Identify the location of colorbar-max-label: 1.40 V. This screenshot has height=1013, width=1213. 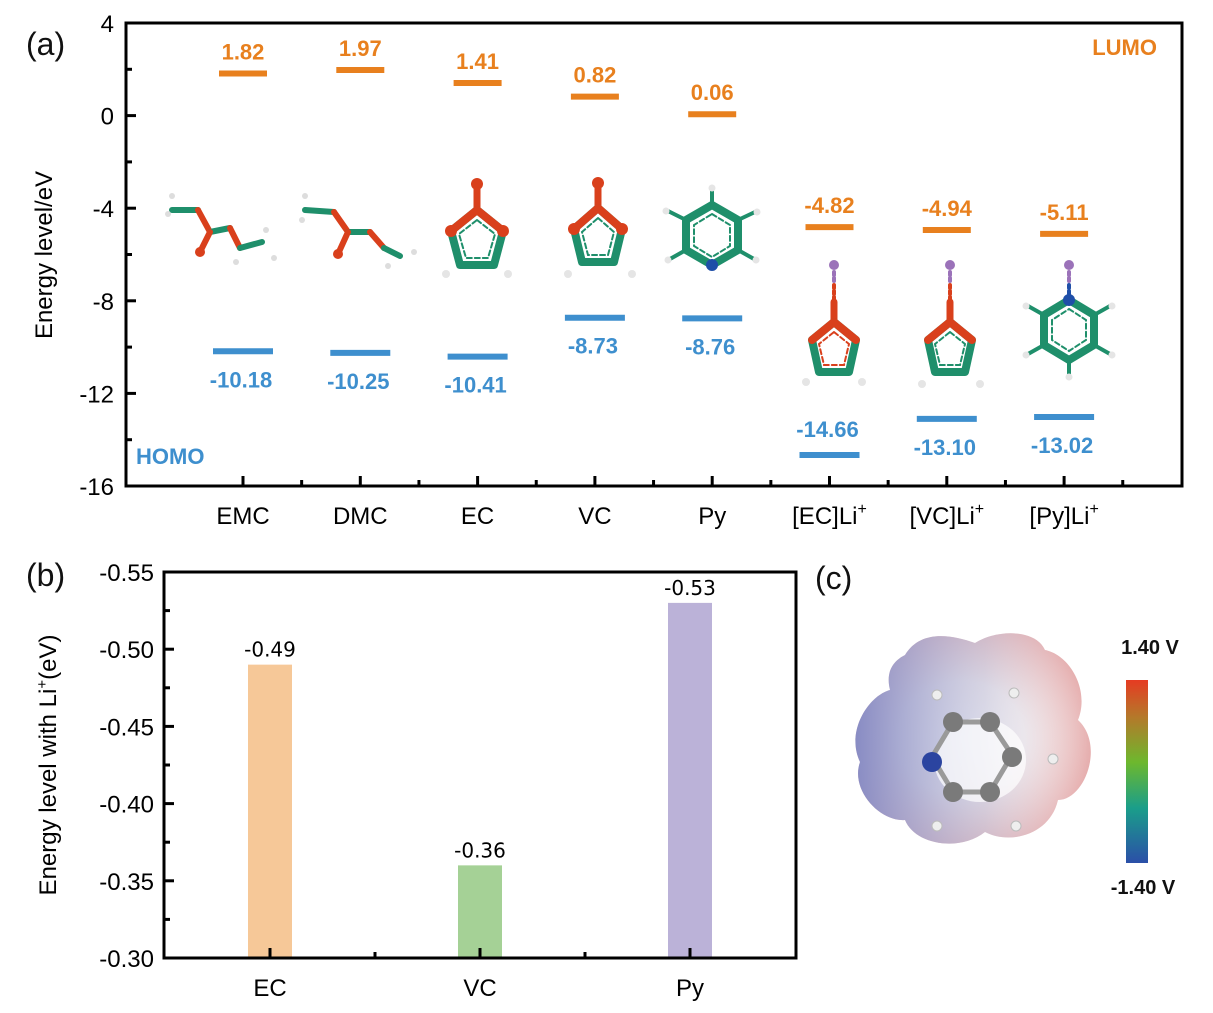
(1150, 648).